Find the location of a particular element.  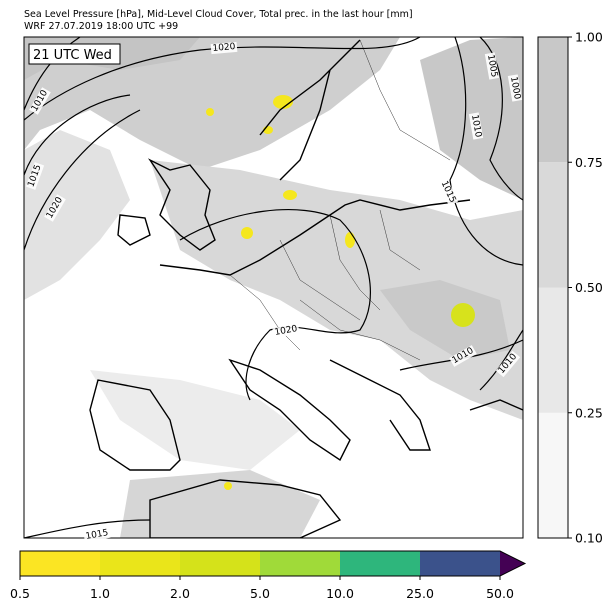

time-label: 21 UTC Wed is located at coordinates (72, 55).